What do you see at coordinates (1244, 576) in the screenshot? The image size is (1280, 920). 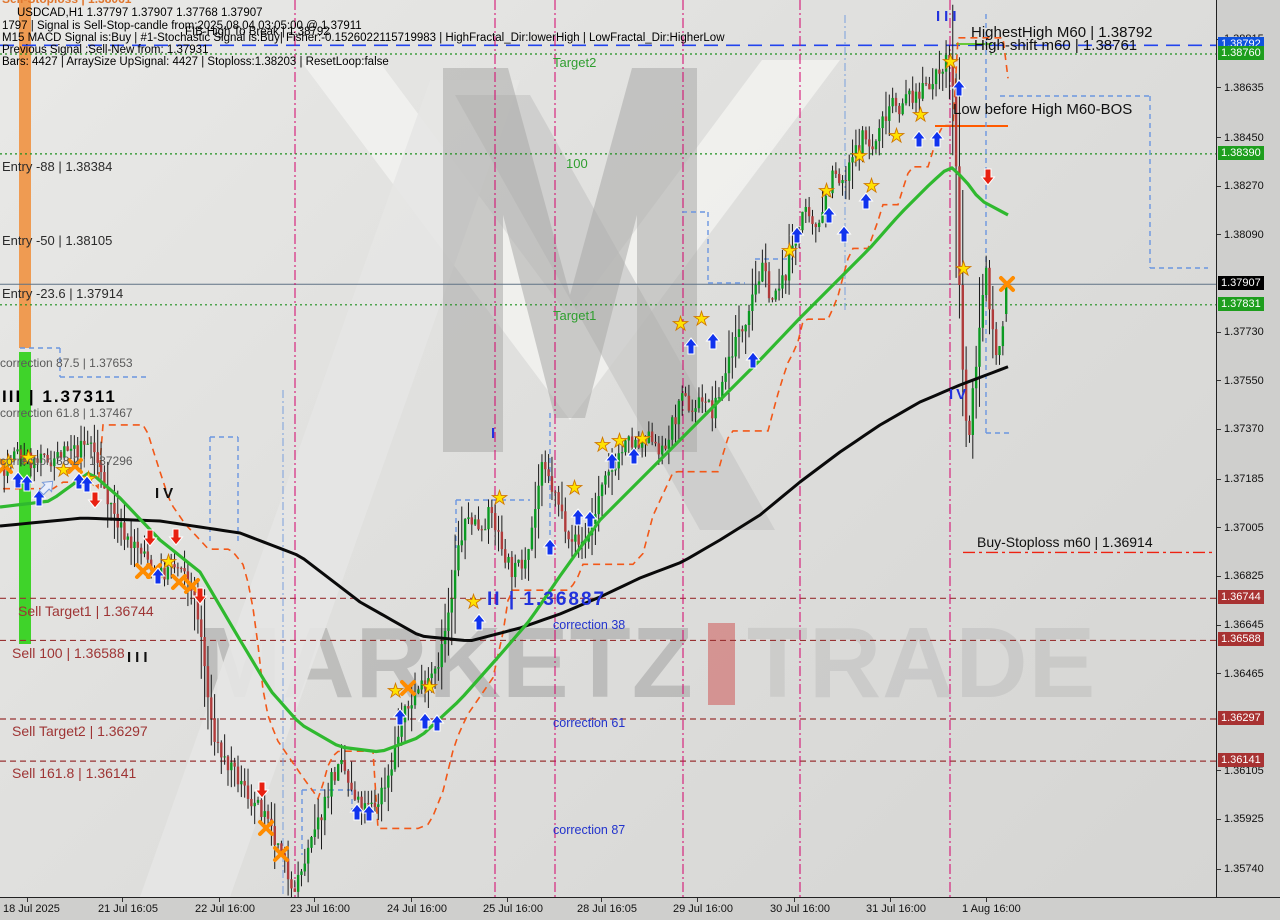 I see `price-tick-label: 1.36825` at bounding box center [1244, 576].